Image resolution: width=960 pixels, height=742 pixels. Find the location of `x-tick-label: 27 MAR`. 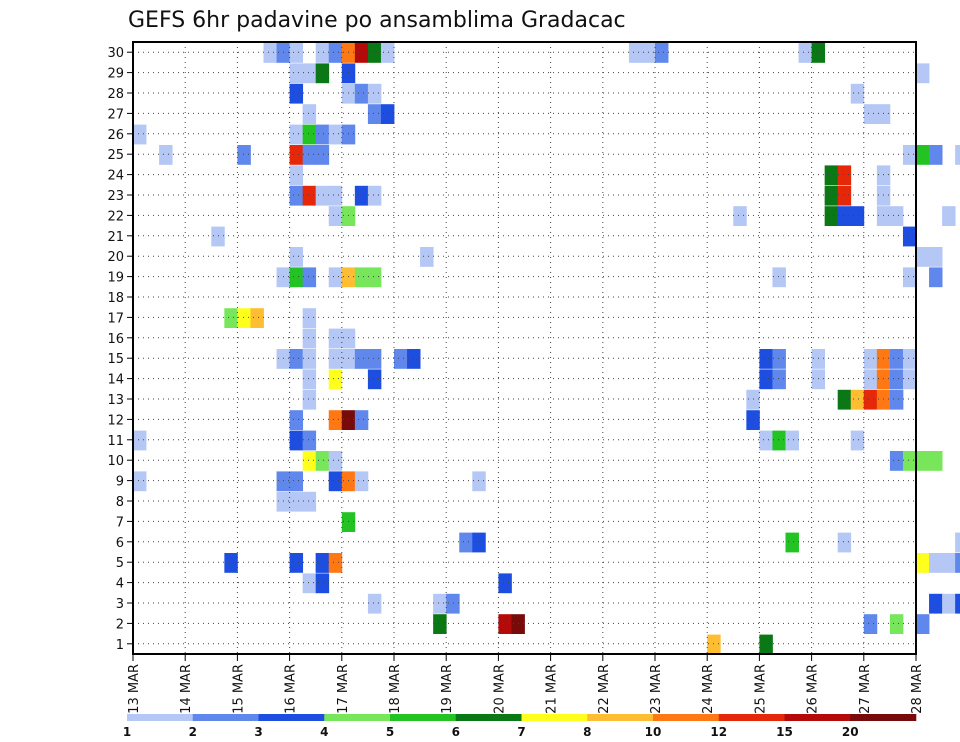

x-tick-label: 27 MAR is located at coordinates (865, 689).